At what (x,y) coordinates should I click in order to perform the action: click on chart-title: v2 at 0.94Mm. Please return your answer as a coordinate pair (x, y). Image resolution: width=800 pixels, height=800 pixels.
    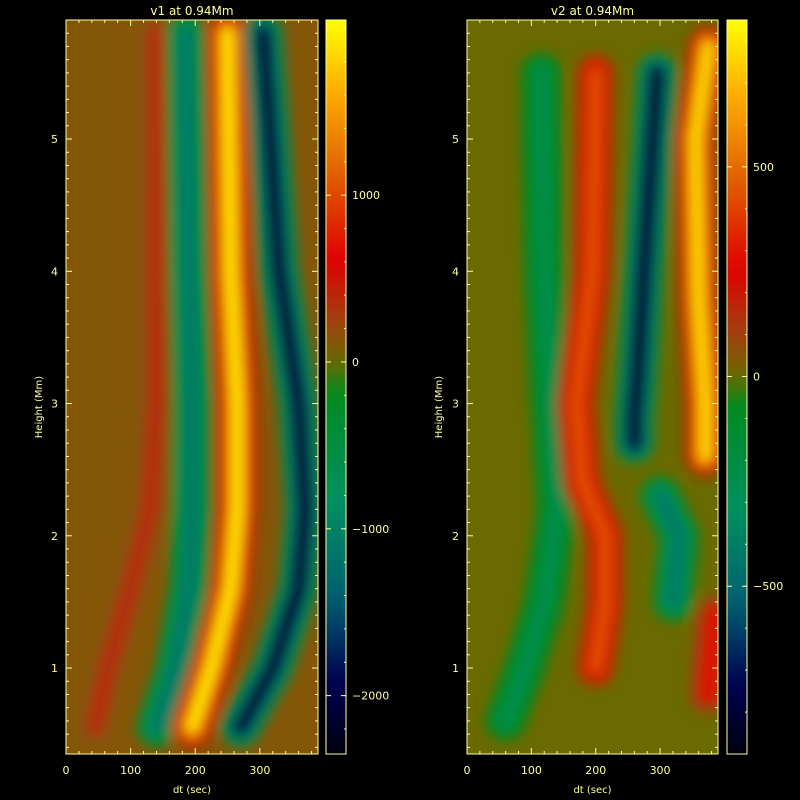
    Looking at the image, I should click on (592, 11).